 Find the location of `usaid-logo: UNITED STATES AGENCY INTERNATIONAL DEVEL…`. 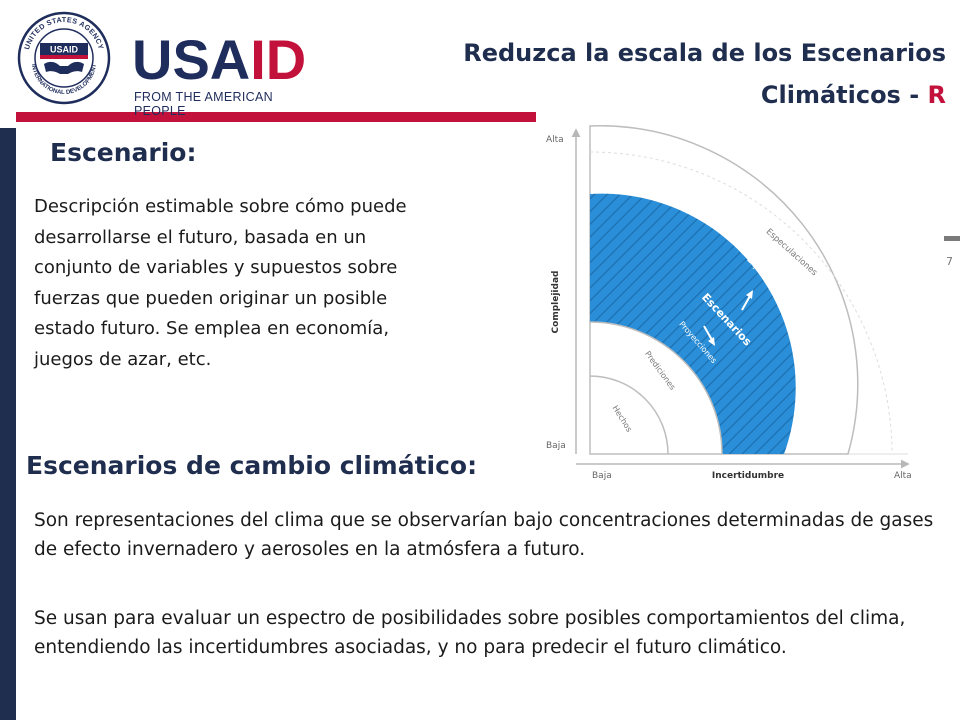

usaid-logo: UNITED STATES AGENCY INTERNATIONAL DEVEL… is located at coordinates (164, 64).